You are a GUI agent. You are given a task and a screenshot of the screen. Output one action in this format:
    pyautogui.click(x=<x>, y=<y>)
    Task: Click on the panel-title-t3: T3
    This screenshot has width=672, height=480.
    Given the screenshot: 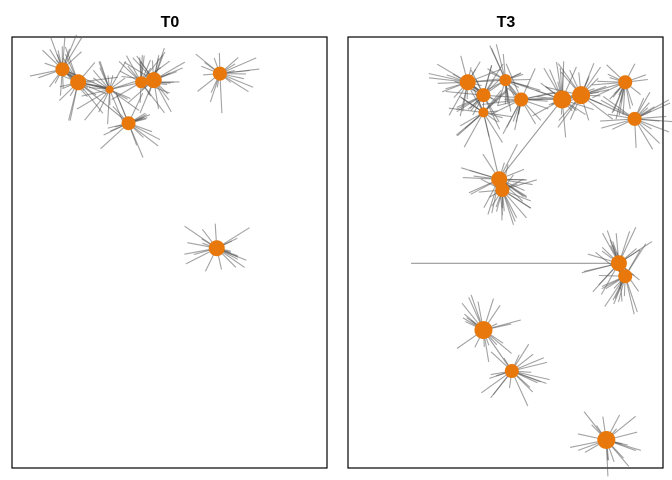 What is the action you would take?
    pyautogui.click(x=506, y=22)
    